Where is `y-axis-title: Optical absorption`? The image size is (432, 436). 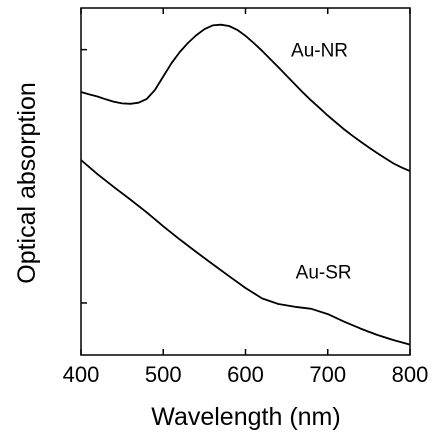 y-axis-title: Optical absorption is located at coordinates (27, 183).